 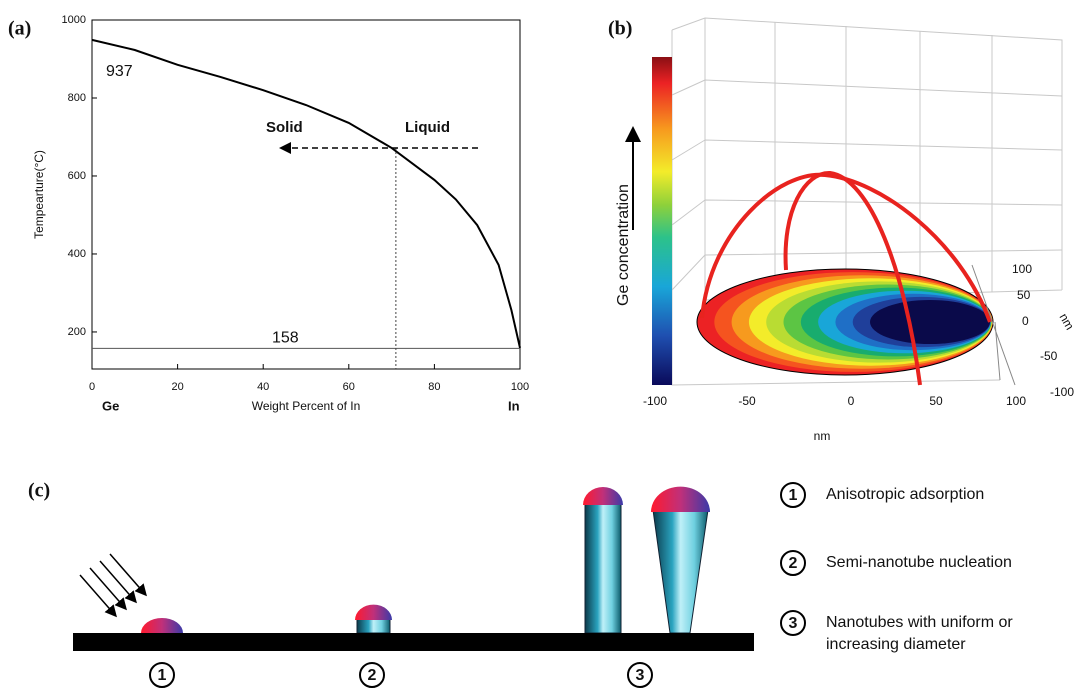 What do you see at coordinates (1025, 321) in the screenshot?
I see `y-tick-label: 0` at bounding box center [1025, 321].